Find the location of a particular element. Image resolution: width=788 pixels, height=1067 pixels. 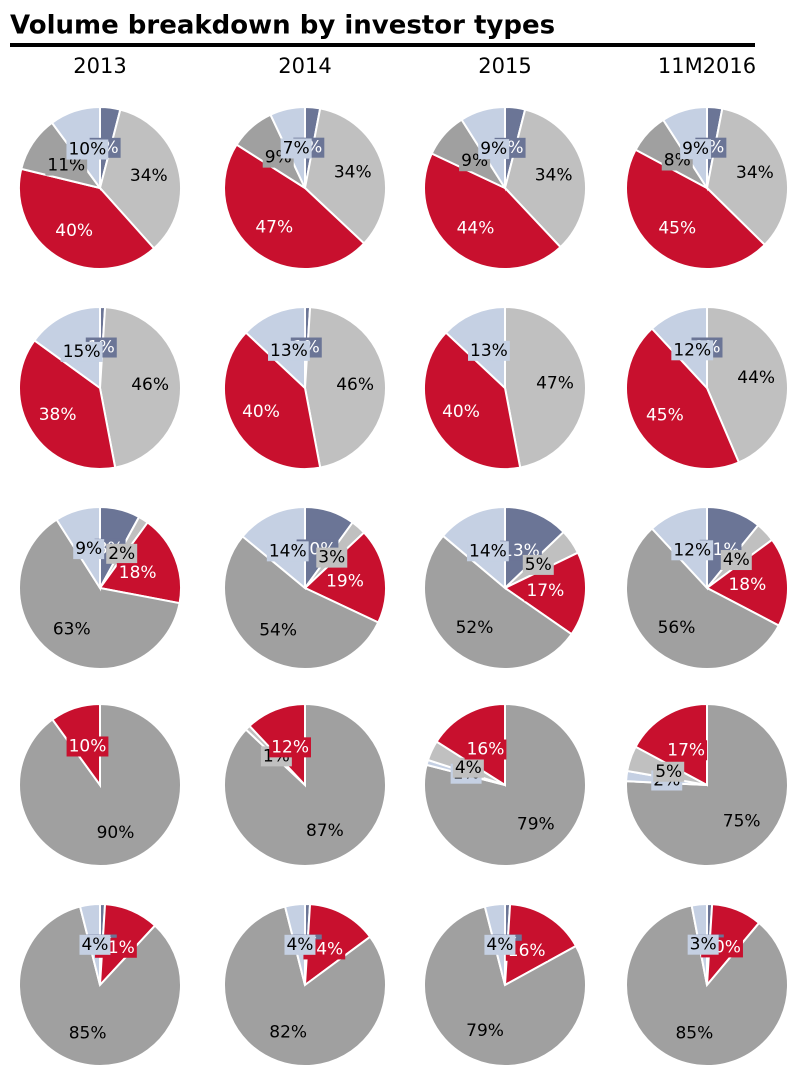

value-label: 40% is located at coordinates (261, 412).